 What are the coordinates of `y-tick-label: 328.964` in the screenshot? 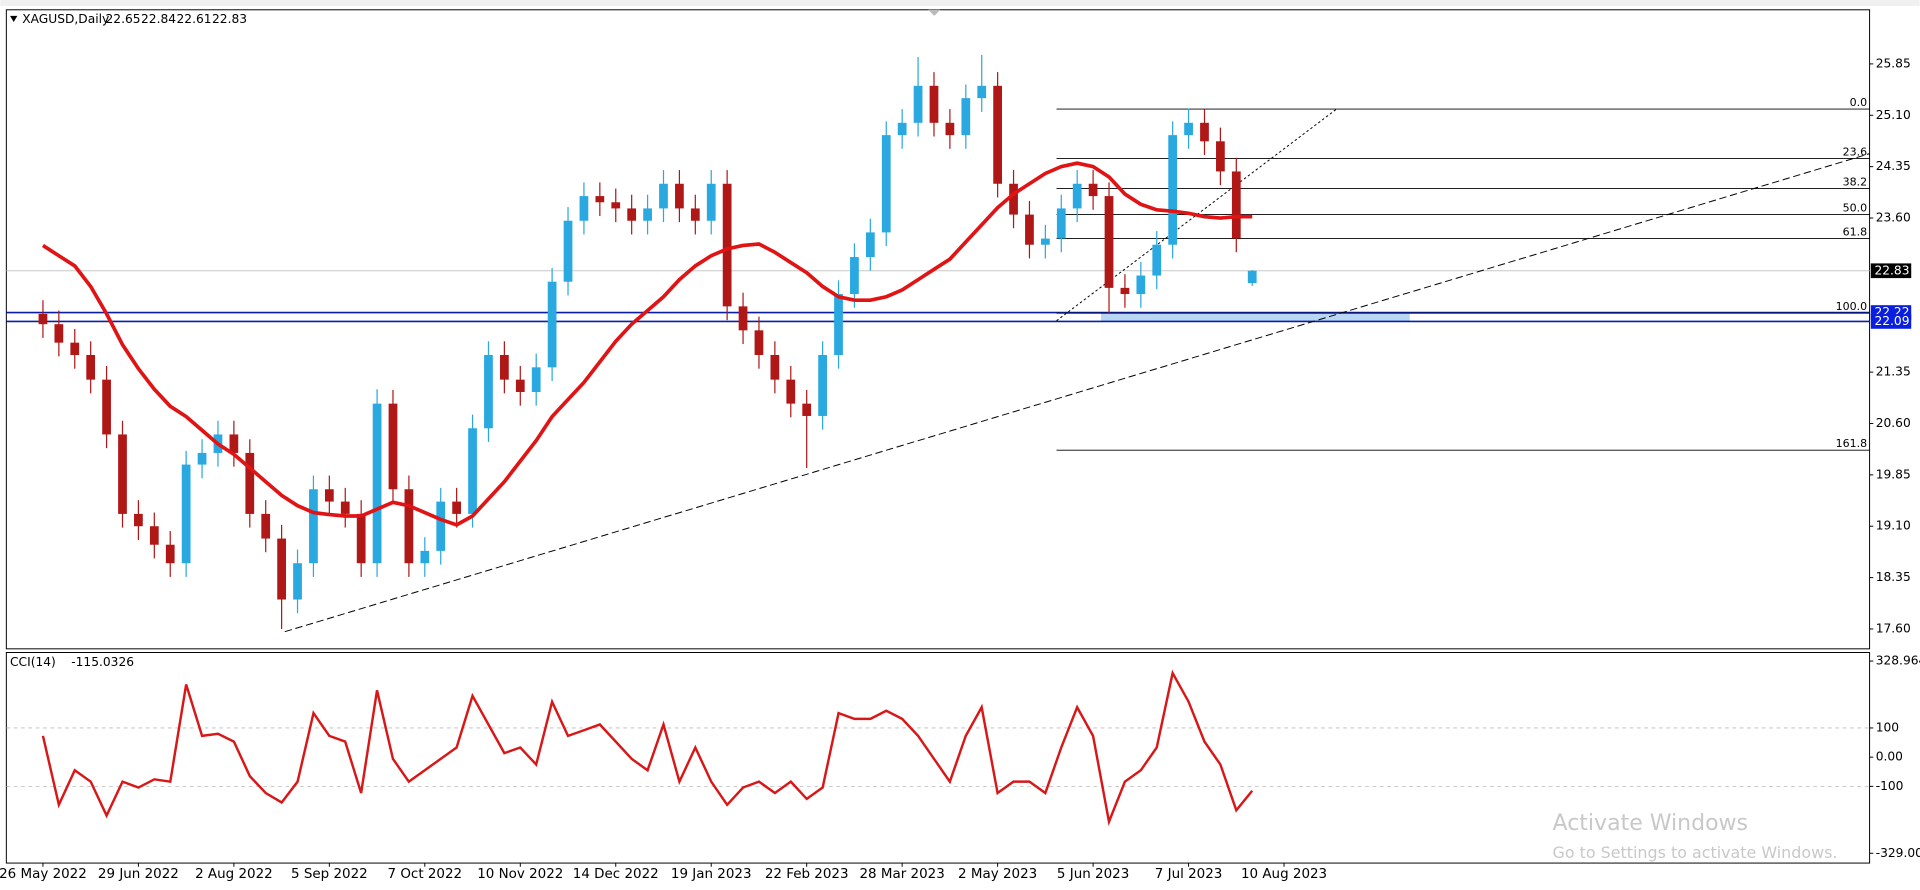 It's located at (1898, 661).